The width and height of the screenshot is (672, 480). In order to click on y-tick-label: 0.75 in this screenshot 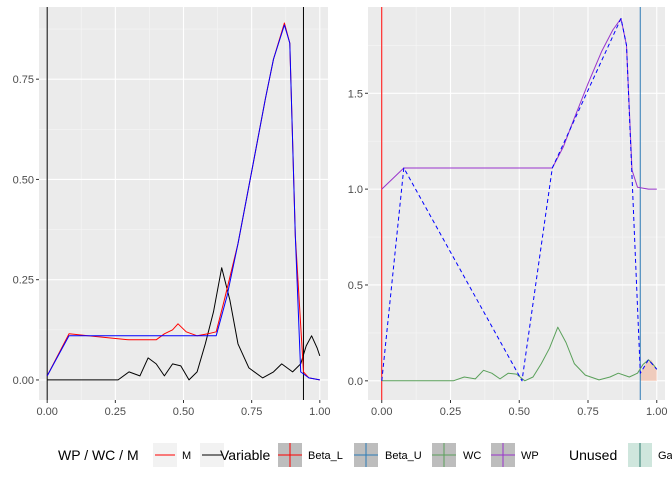, I will do `click(23, 80)`.